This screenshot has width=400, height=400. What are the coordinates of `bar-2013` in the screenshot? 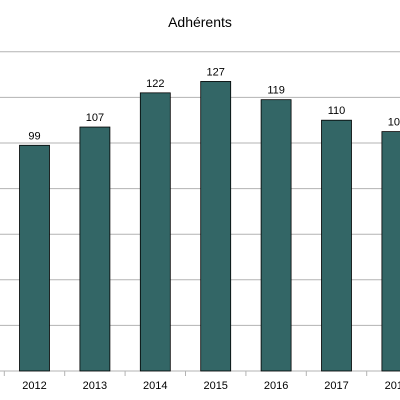 It's located at (95, 249).